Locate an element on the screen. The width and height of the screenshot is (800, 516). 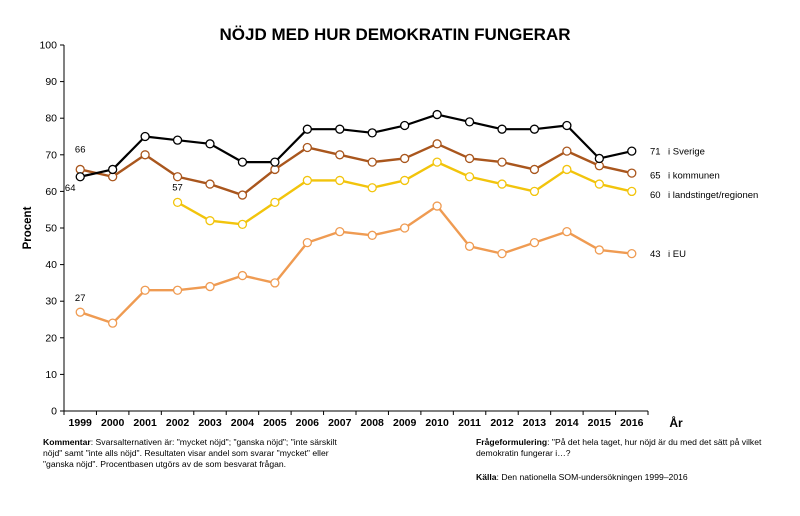
y-tick-label: 60 is located at coordinates (51, 192).